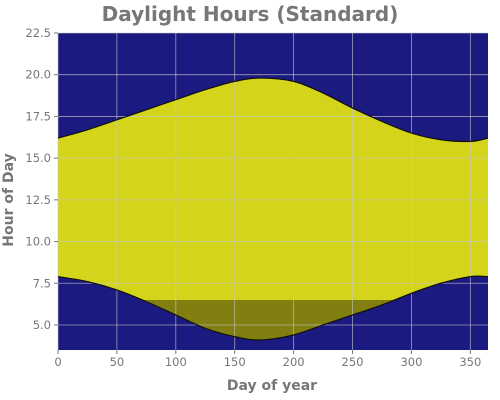 Image resolution: width=500 pixels, height=400 pixels. I want to click on x-tick-label: 50, so click(117, 362).